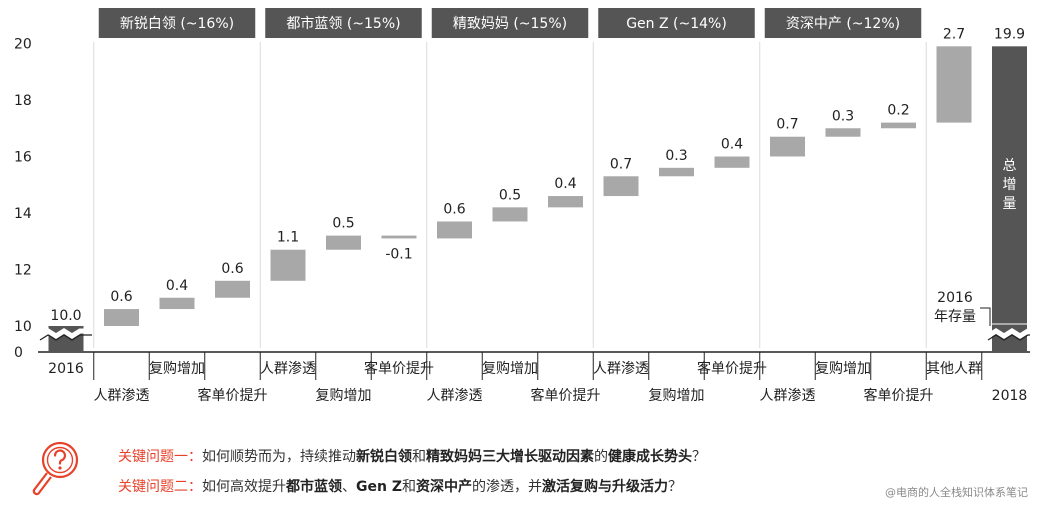 The image size is (1038, 507). What do you see at coordinates (601, 457) in the screenshot?
I see `question-text: 的` at bounding box center [601, 457].